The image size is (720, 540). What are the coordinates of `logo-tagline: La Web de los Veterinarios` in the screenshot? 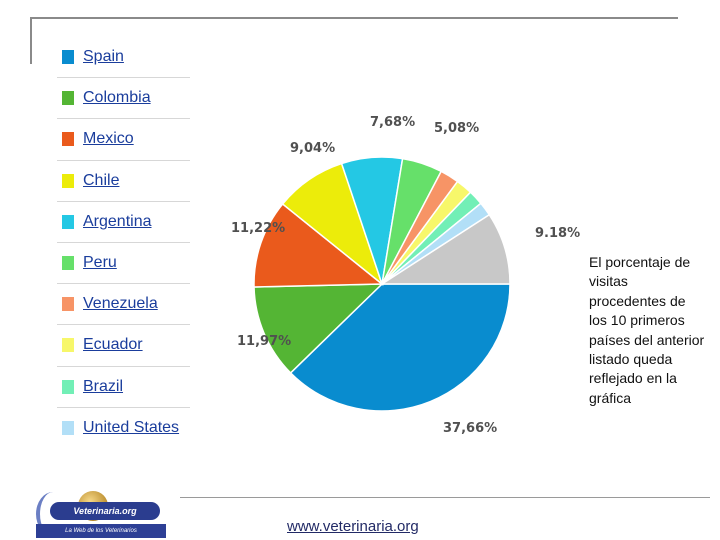 It's located at (101, 531).